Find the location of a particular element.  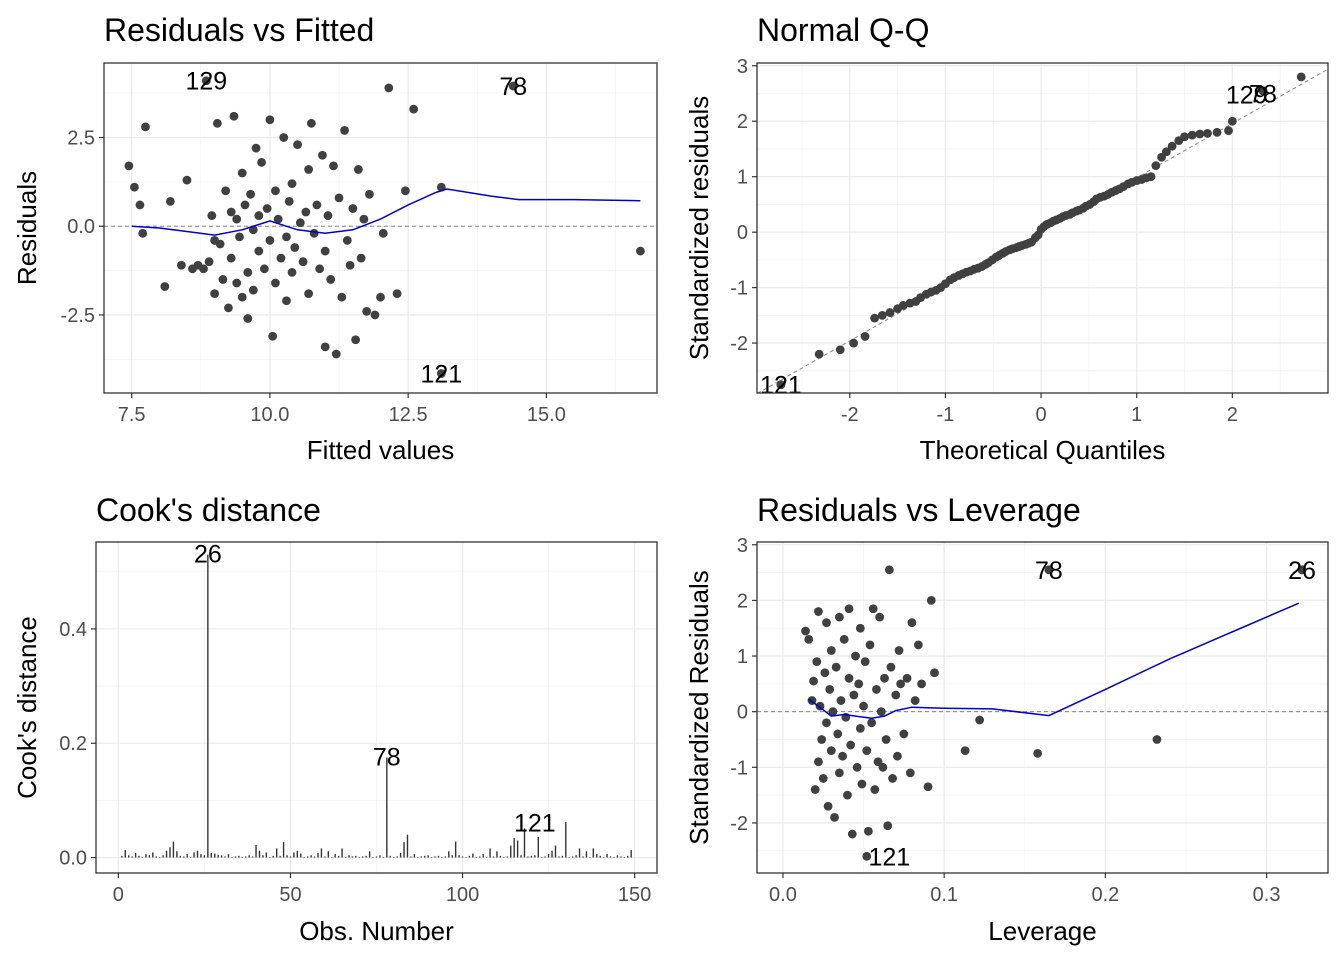

x-tick-label: -1 is located at coordinates (946, 415).